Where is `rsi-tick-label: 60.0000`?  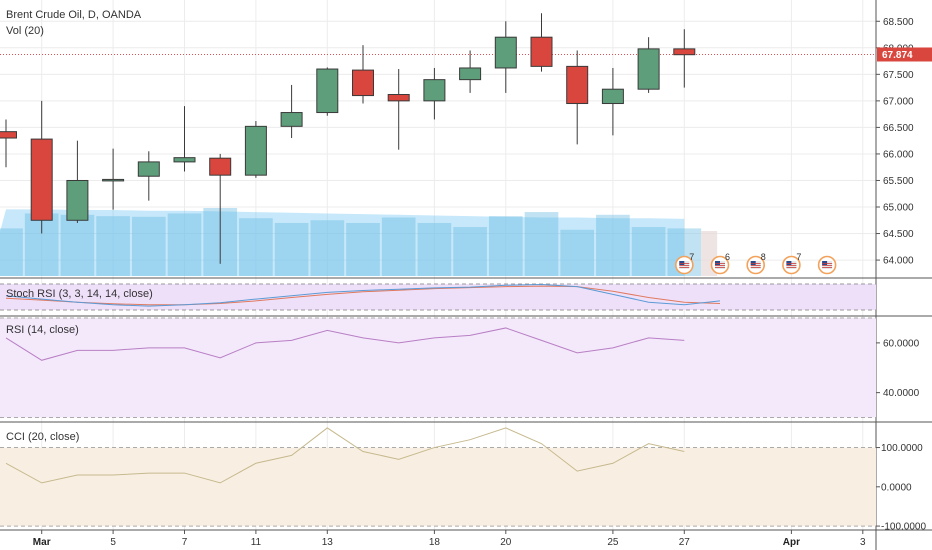 rsi-tick-label: 60.0000 is located at coordinates (901, 343).